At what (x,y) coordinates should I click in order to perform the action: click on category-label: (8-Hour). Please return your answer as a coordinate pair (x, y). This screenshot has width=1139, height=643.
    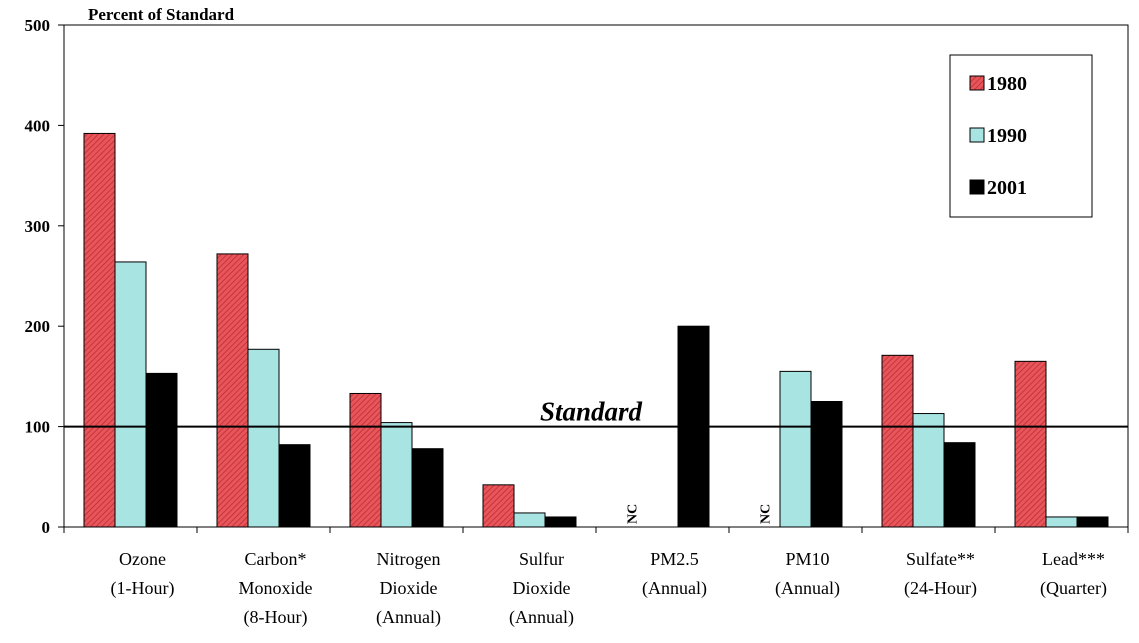
    Looking at the image, I should click on (276, 617).